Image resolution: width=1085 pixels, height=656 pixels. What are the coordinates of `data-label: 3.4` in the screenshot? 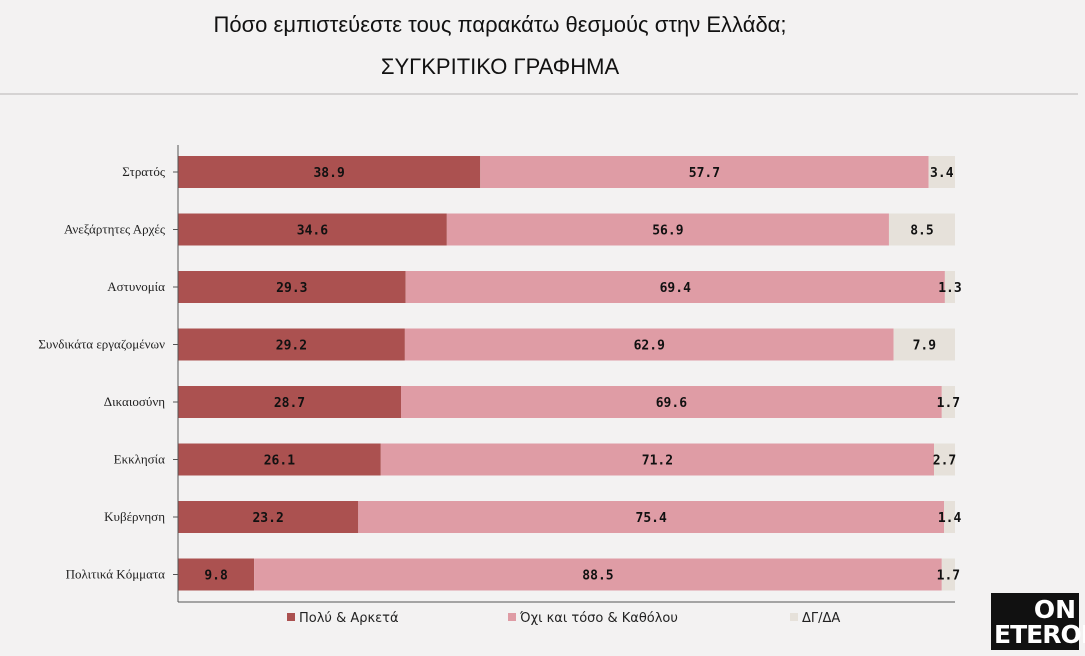 It's located at (942, 173).